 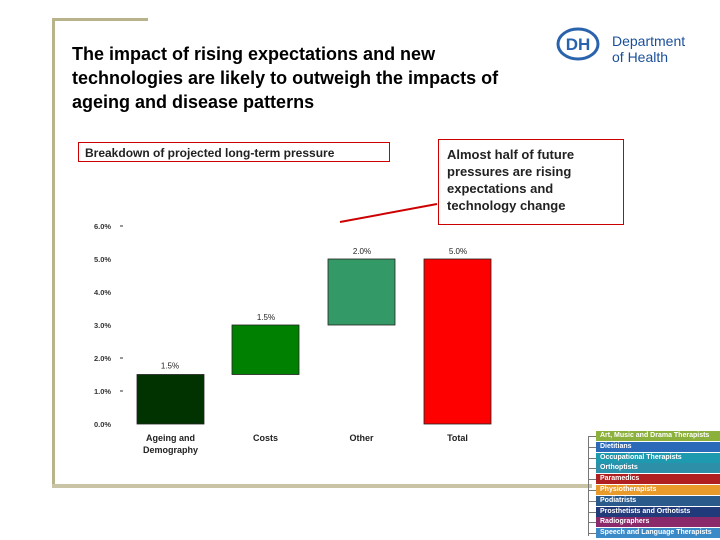 I want to click on dh-logo-mark: DH, so click(x=578, y=44).